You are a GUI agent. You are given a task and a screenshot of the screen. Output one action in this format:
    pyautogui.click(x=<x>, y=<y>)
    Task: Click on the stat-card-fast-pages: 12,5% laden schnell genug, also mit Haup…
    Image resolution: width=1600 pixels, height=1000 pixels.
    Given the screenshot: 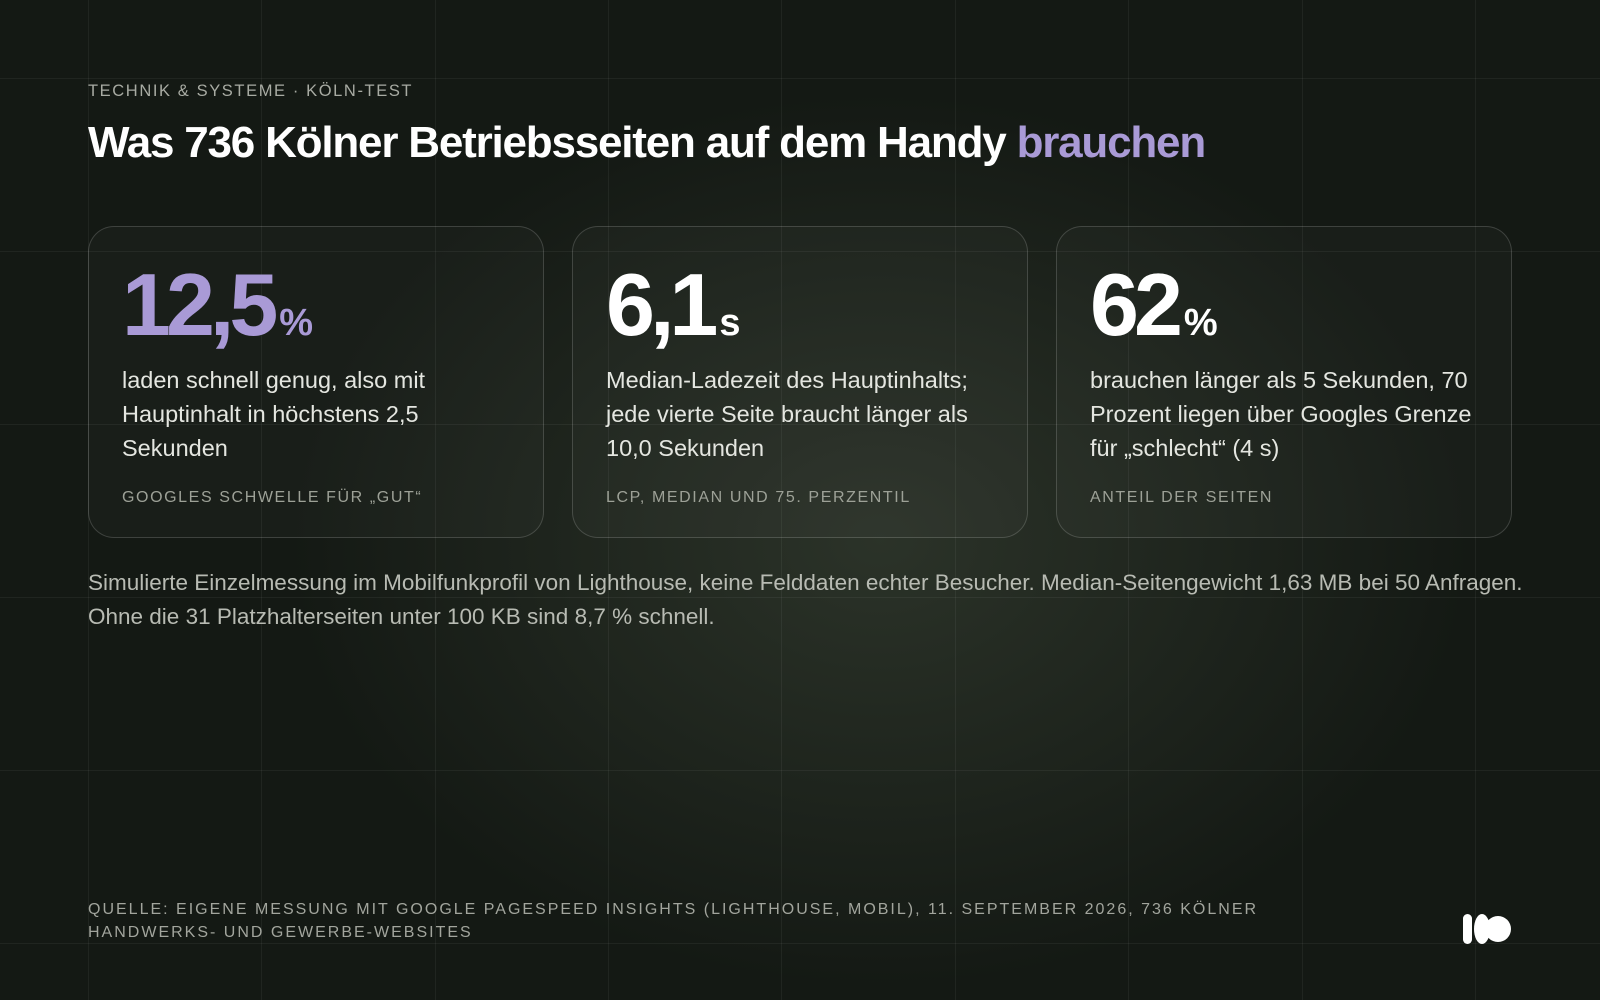 What is the action you would take?
    pyautogui.click(x=316, y=382)
    